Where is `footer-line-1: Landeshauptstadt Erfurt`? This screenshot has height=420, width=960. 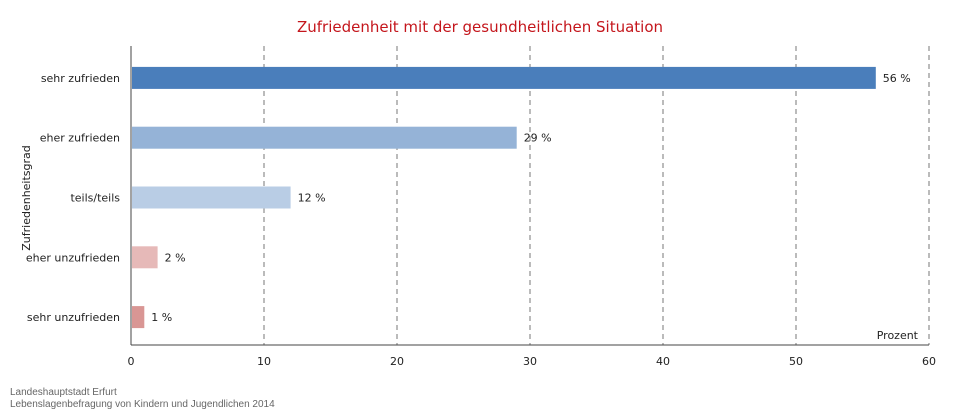
footer-line-1: Landeshauptstadt Erfurt is located at coordinates (63, 392).